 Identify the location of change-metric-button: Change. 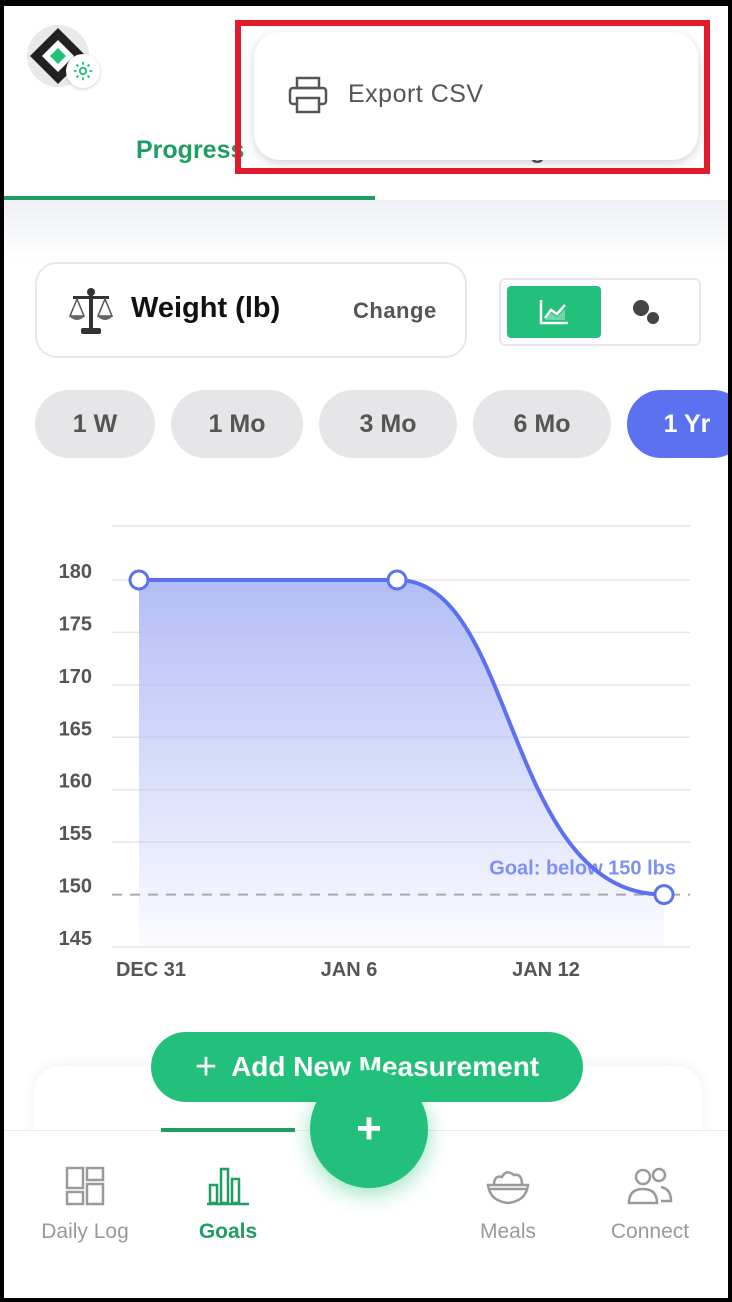
(395, 310).